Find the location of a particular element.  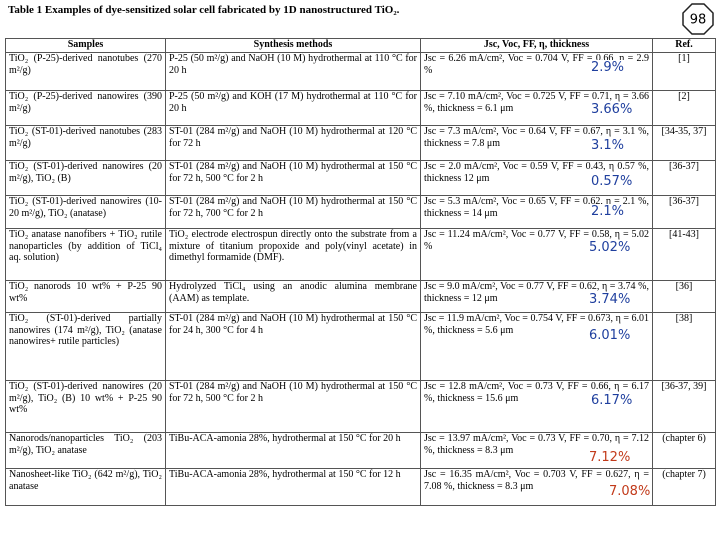

efficiency-label: 2.1% is located at coordinates (608, 212).